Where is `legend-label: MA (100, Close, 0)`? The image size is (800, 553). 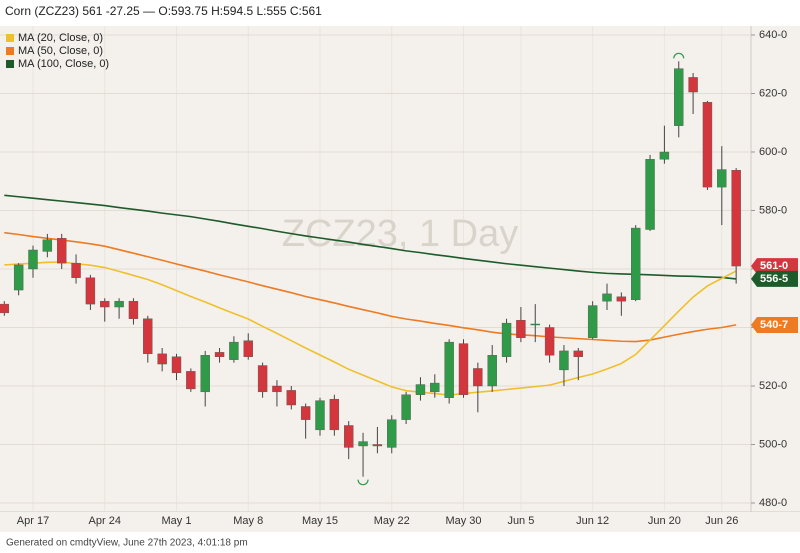
legend-label: MA (100, Close, 0) is located at coordinates (63, 64).